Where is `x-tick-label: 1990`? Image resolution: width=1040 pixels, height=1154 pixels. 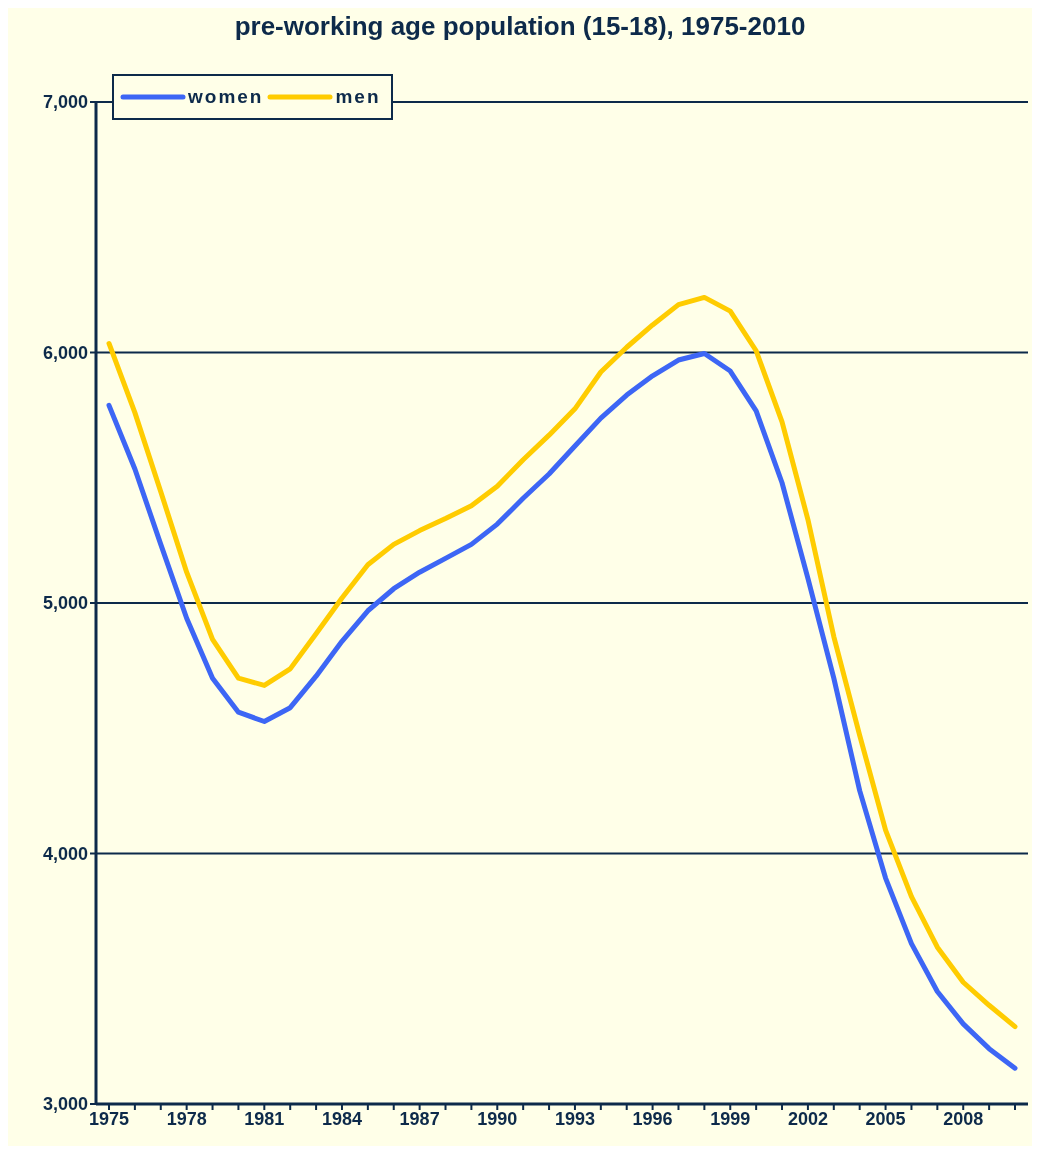 x-tick-label: 1990 is located at coordinates (497, 1118).